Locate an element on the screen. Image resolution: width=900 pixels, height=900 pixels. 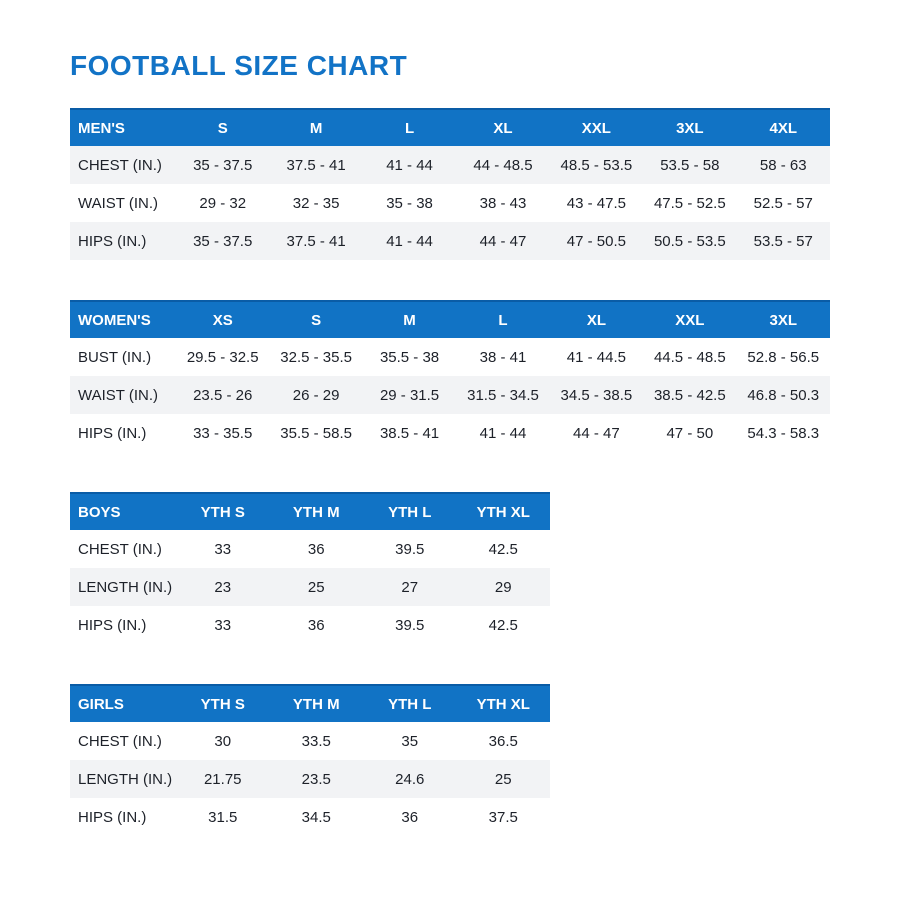
group-label-womens: WOMEN'S is located at coordinates (123, 319).